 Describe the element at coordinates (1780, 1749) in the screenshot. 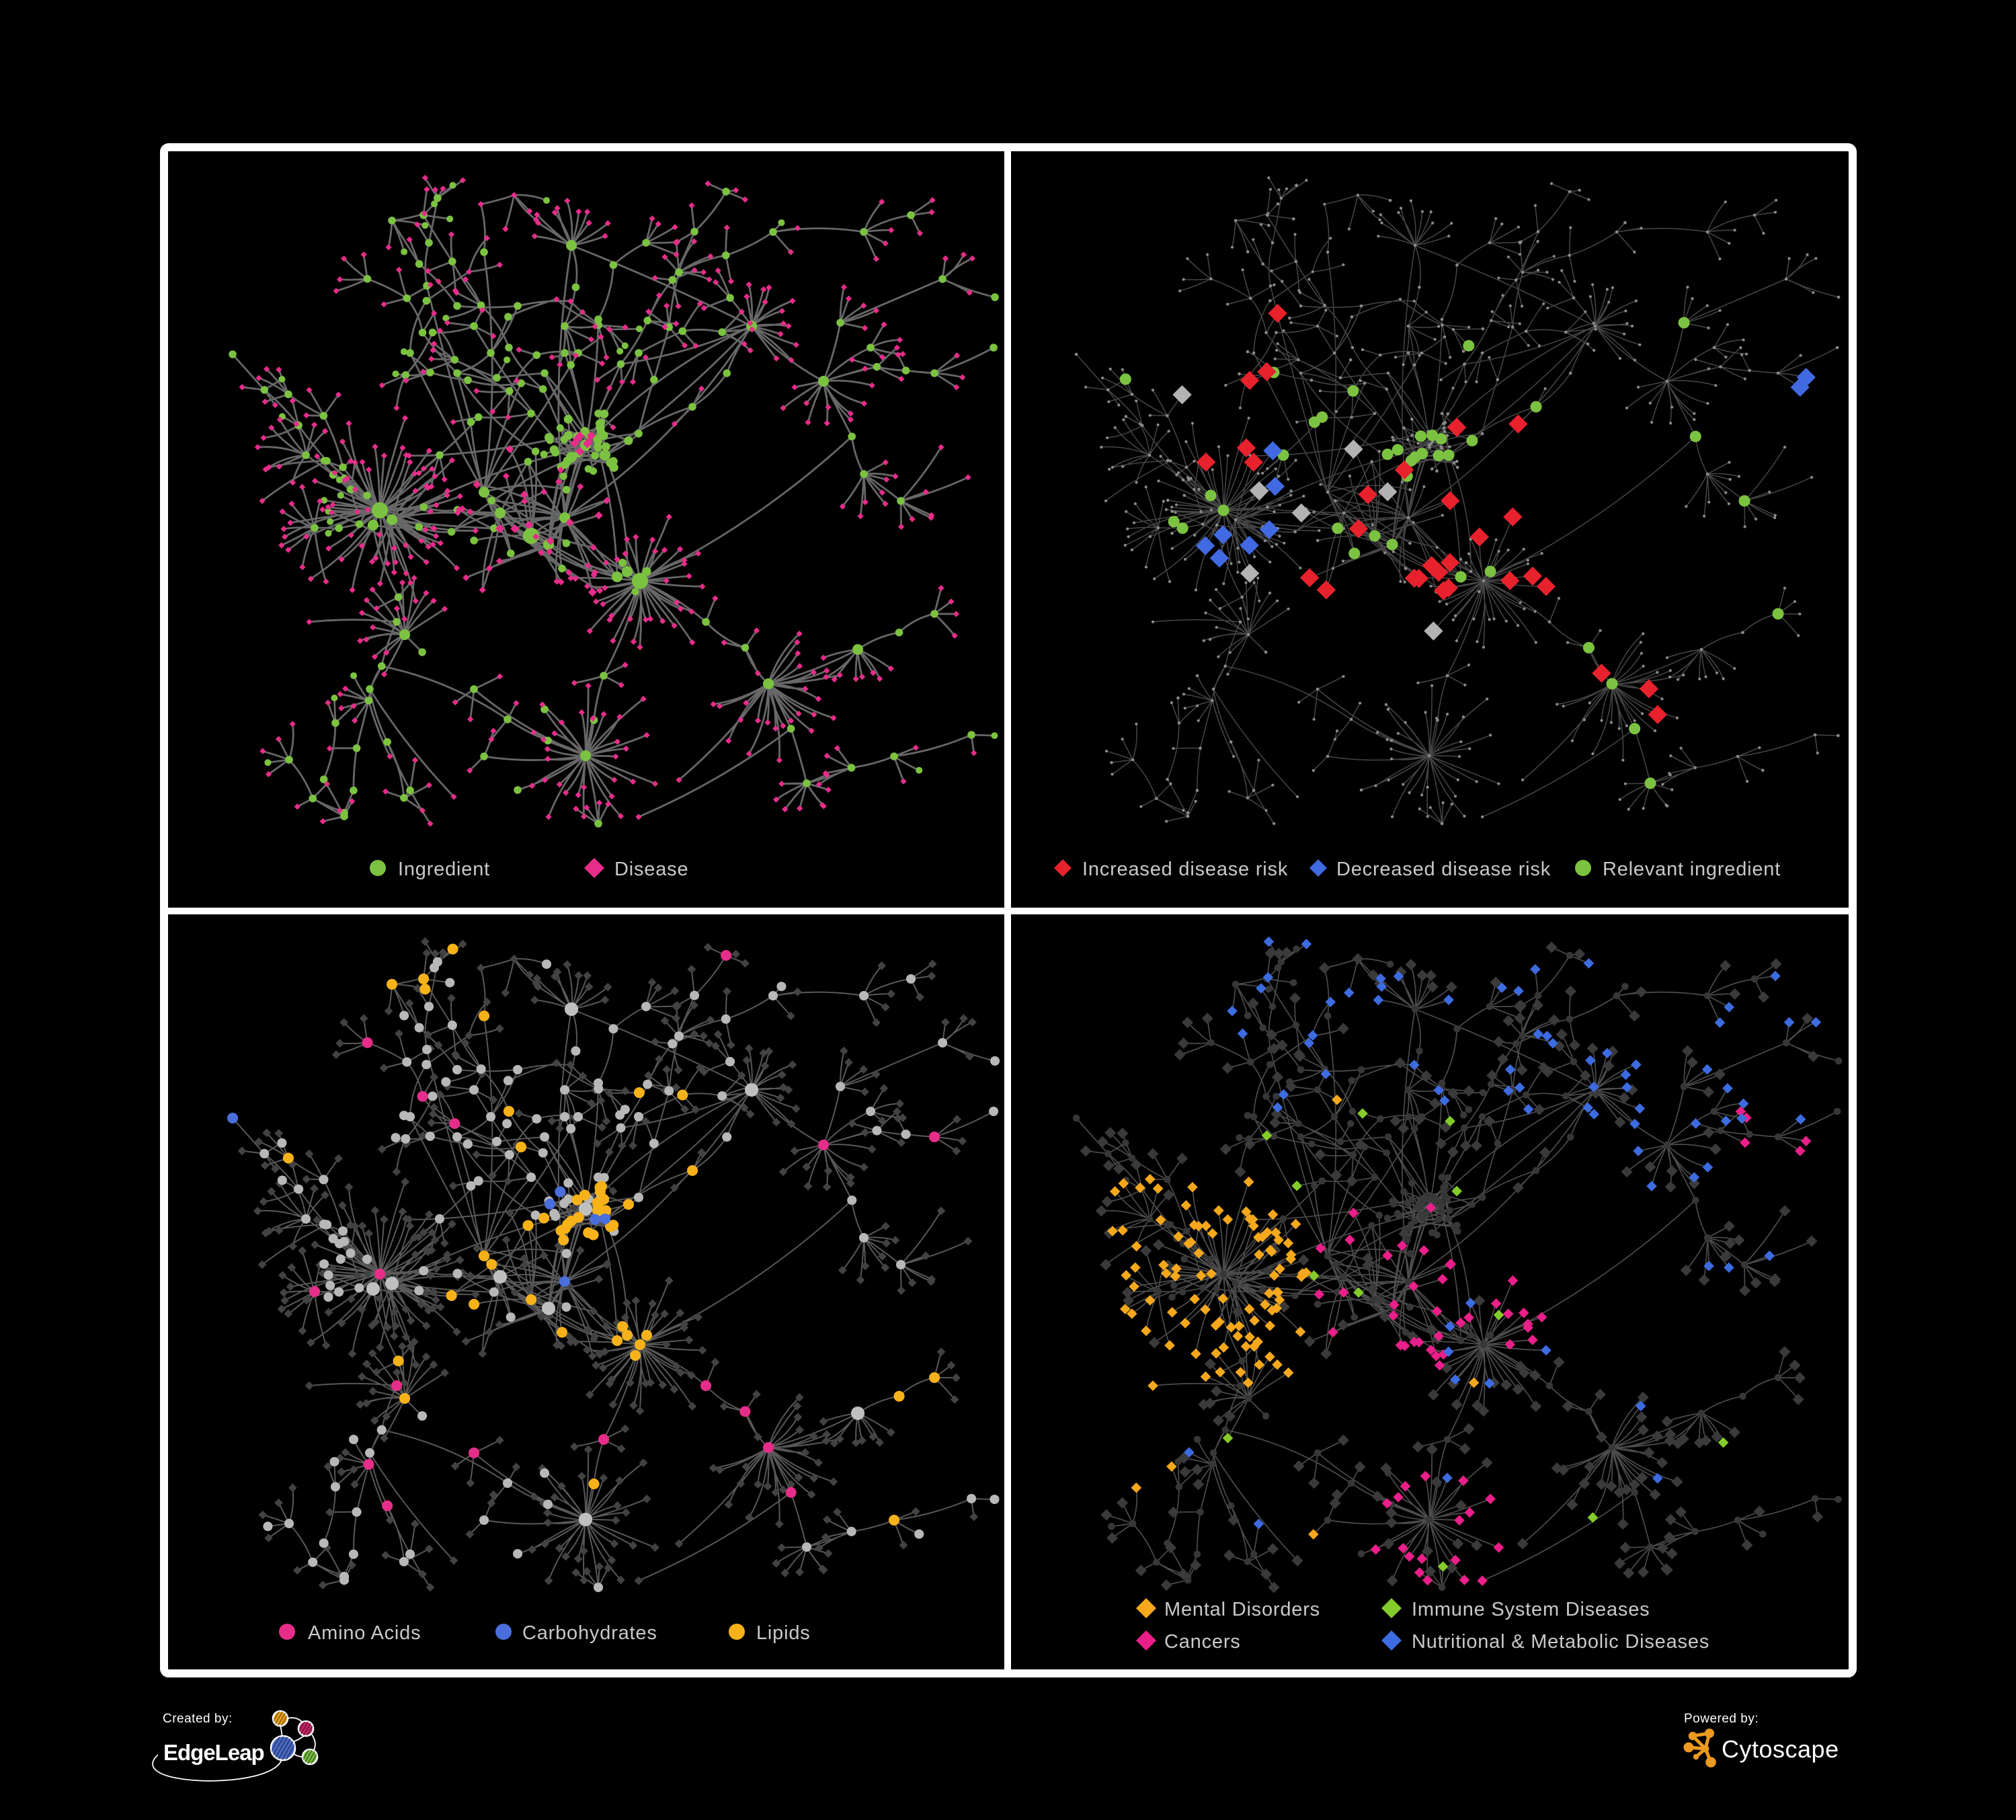

I see `svg-text: Cytoscape` at that location.